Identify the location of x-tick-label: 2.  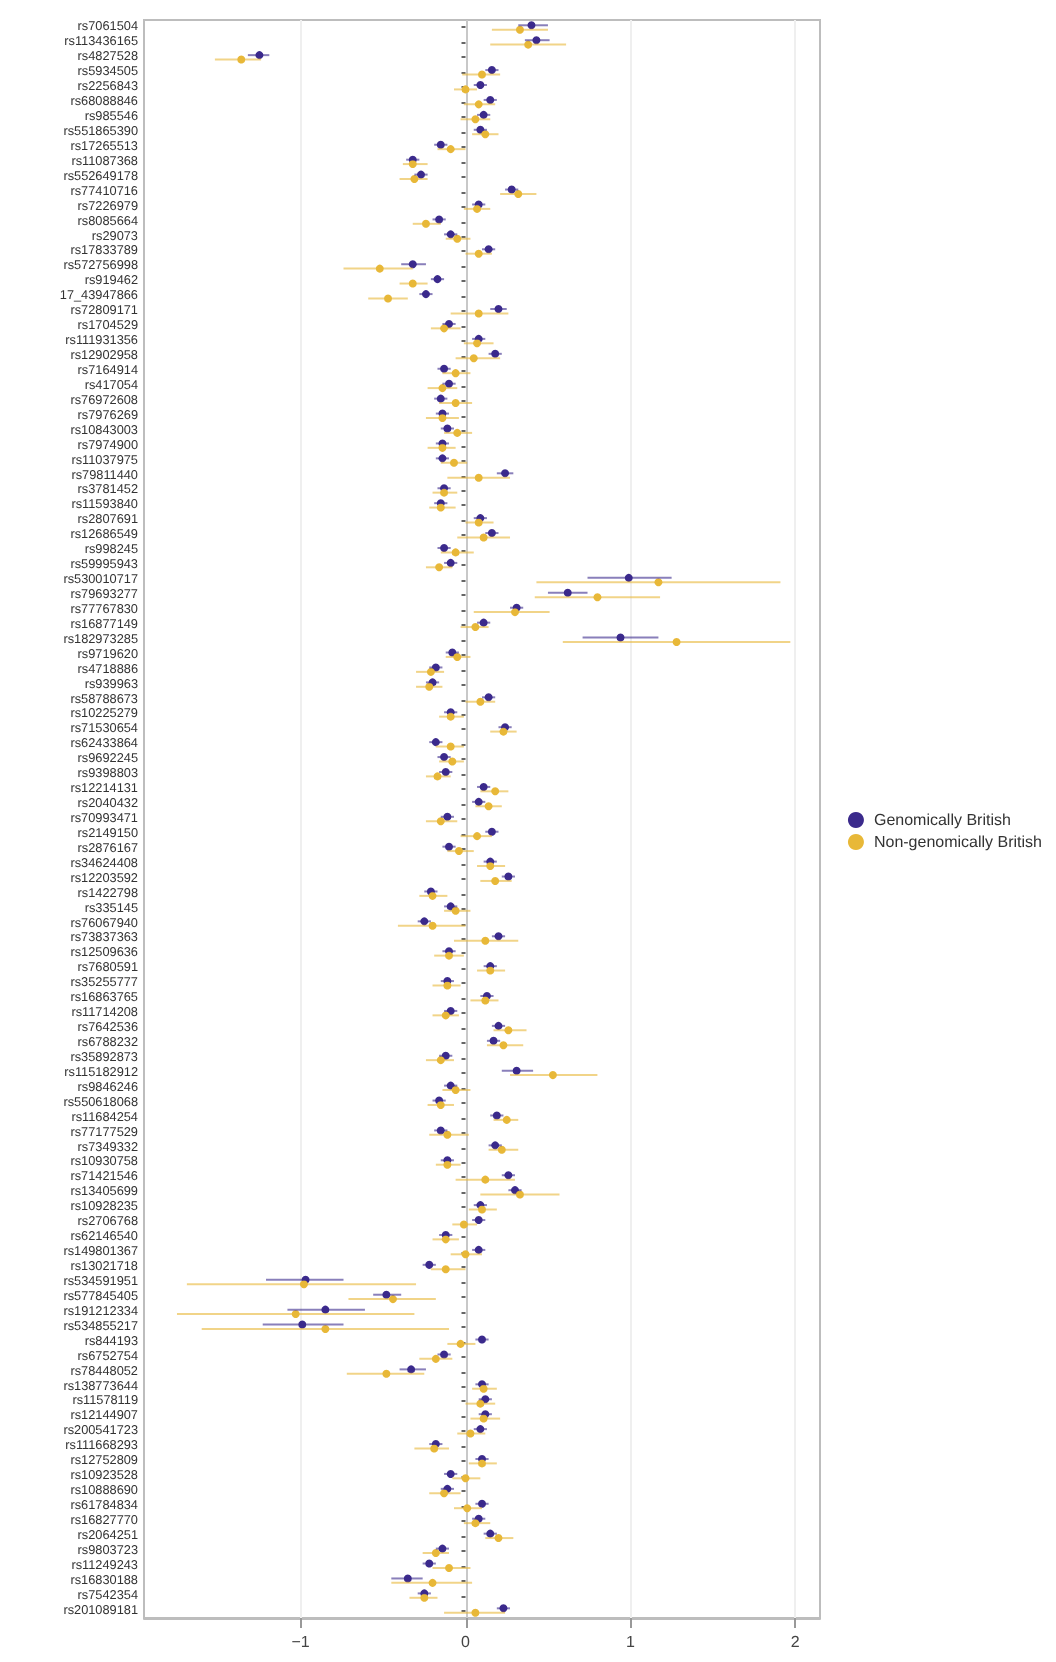
(795, 1642).